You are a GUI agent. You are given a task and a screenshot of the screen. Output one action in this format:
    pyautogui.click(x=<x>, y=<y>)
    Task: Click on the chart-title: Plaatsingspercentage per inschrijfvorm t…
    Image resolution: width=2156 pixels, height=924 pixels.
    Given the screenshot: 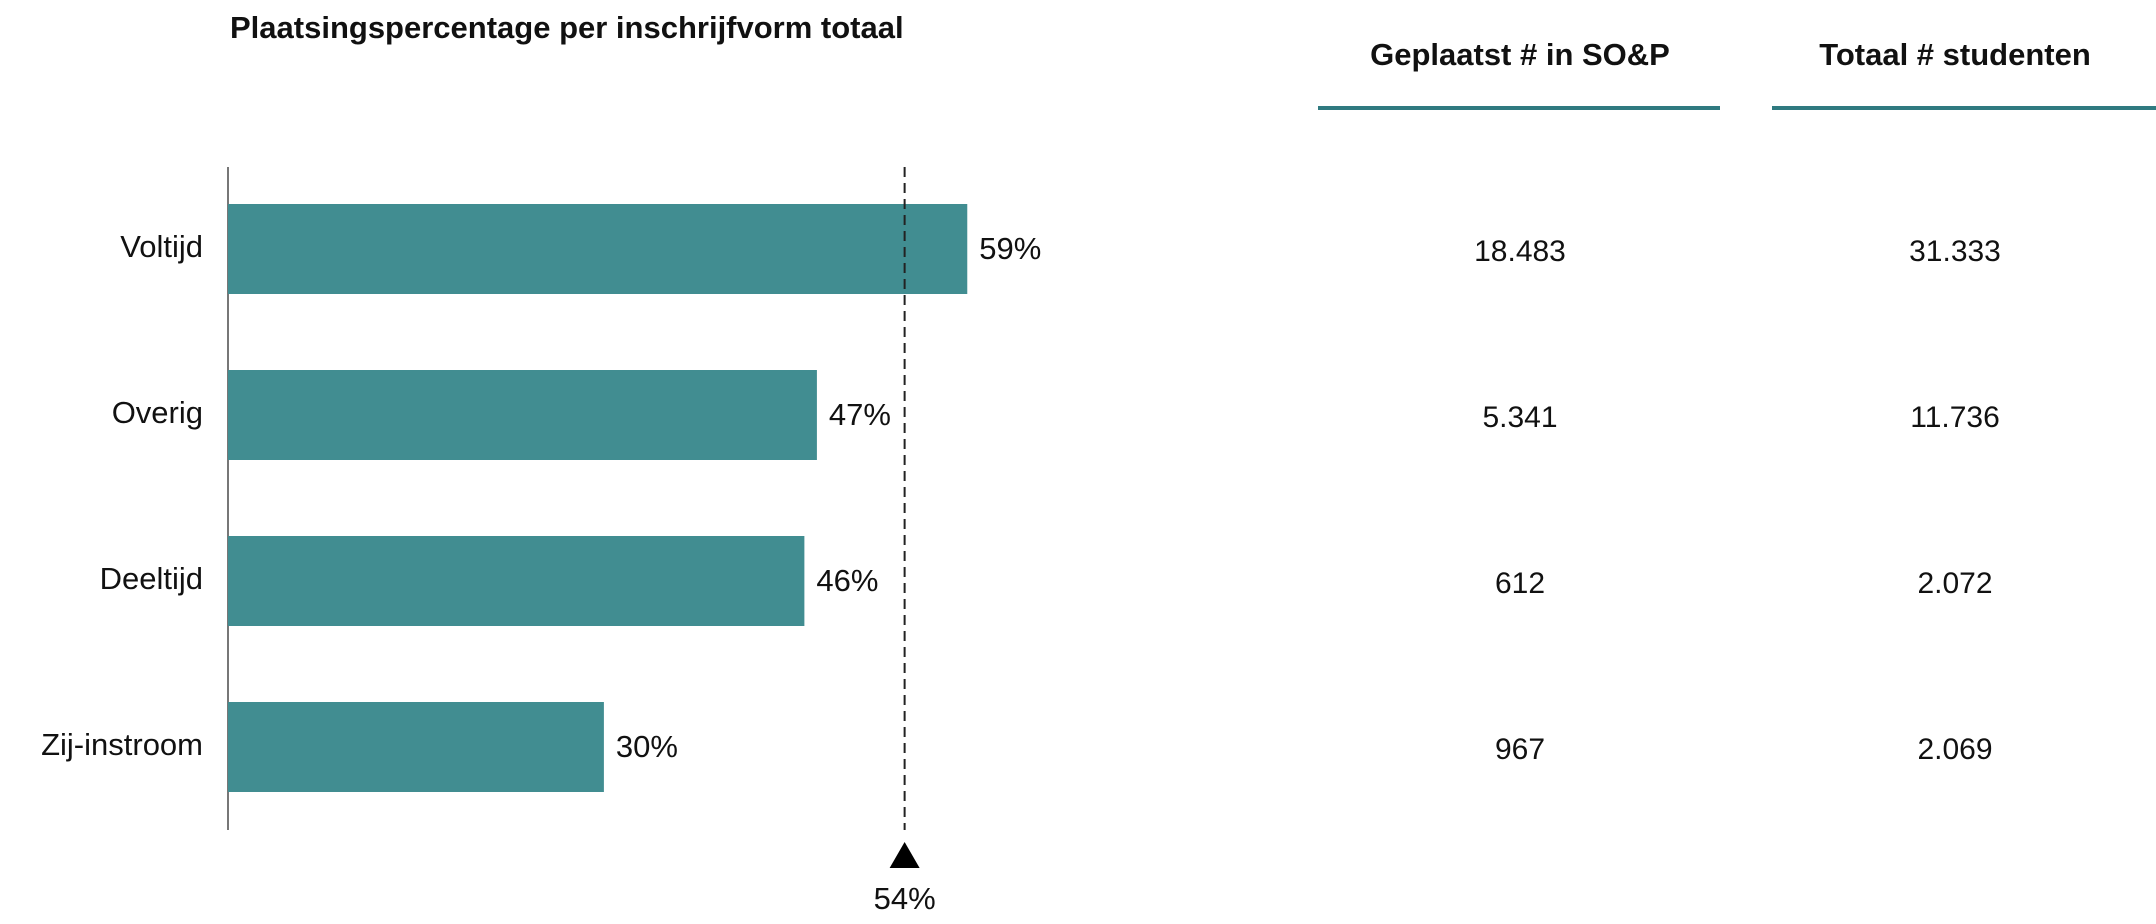 What is the action you would take?
    pyautogui.click(x=567, y=27)
    